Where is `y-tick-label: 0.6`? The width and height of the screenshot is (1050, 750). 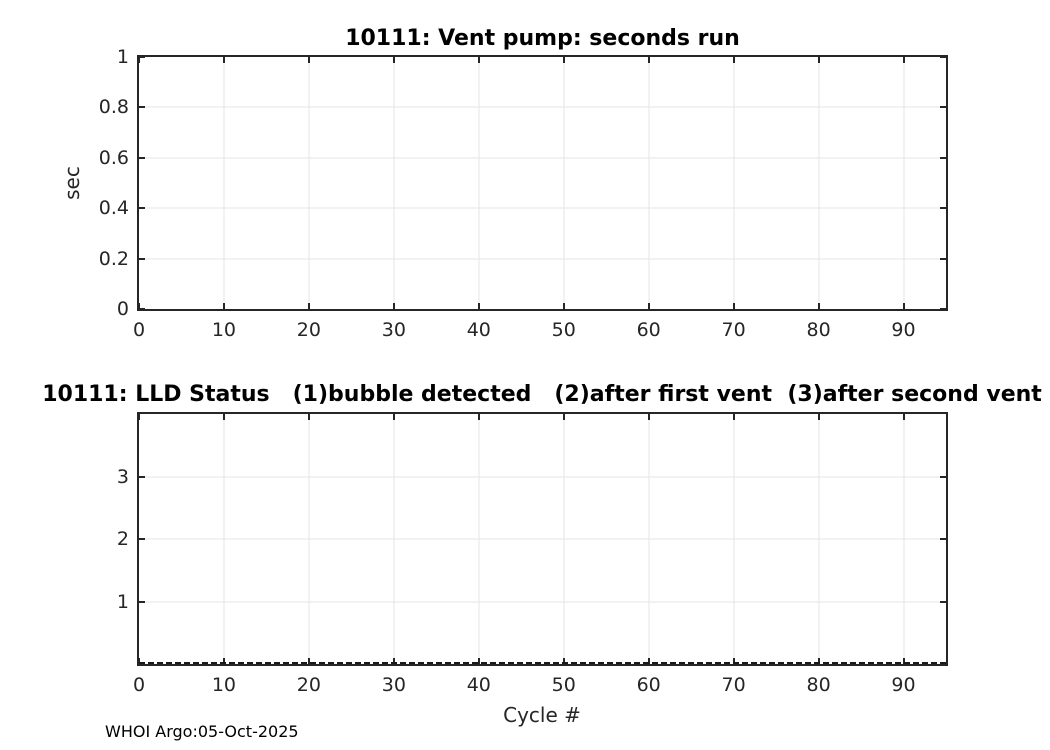
y-tick-label: 0.6 is located at coordinates (113, 157).